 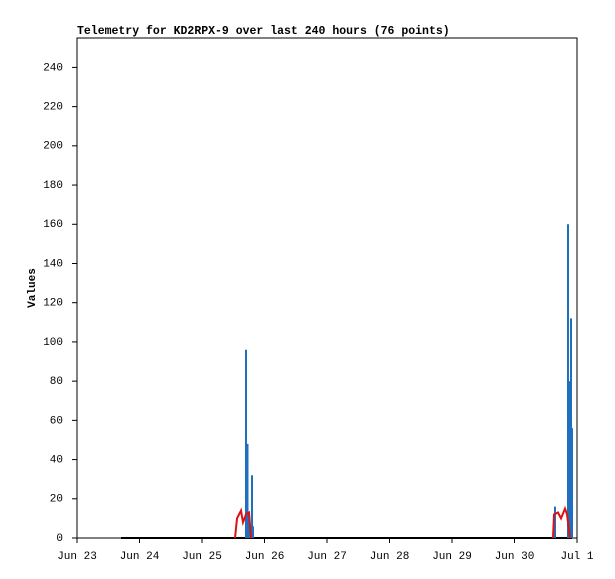 I want to click on y-tick-label: 200, so click(x=53, y=147).